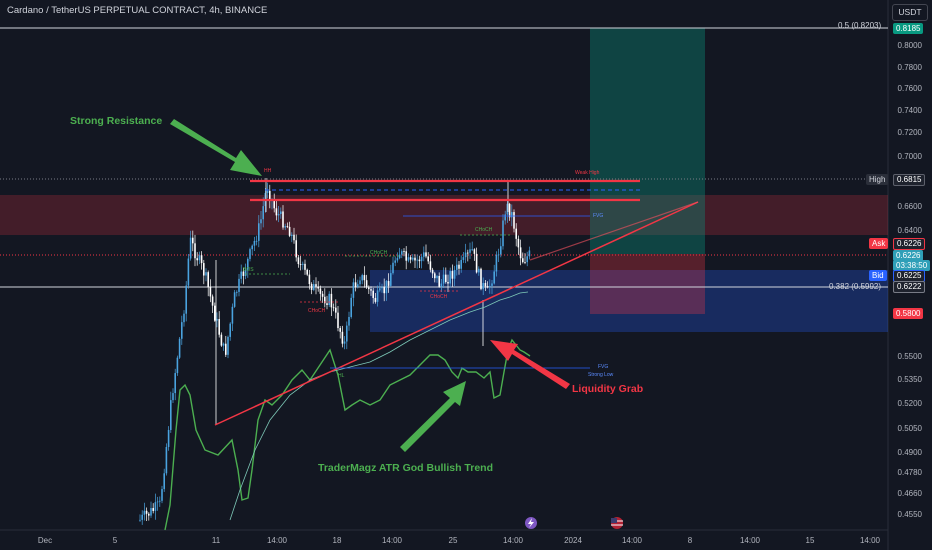 The image size is (932, 550). What do you see at coordinates (216, 540) in the screenshot?
I see `time-tick: 11` at bounding box center [216, 540].